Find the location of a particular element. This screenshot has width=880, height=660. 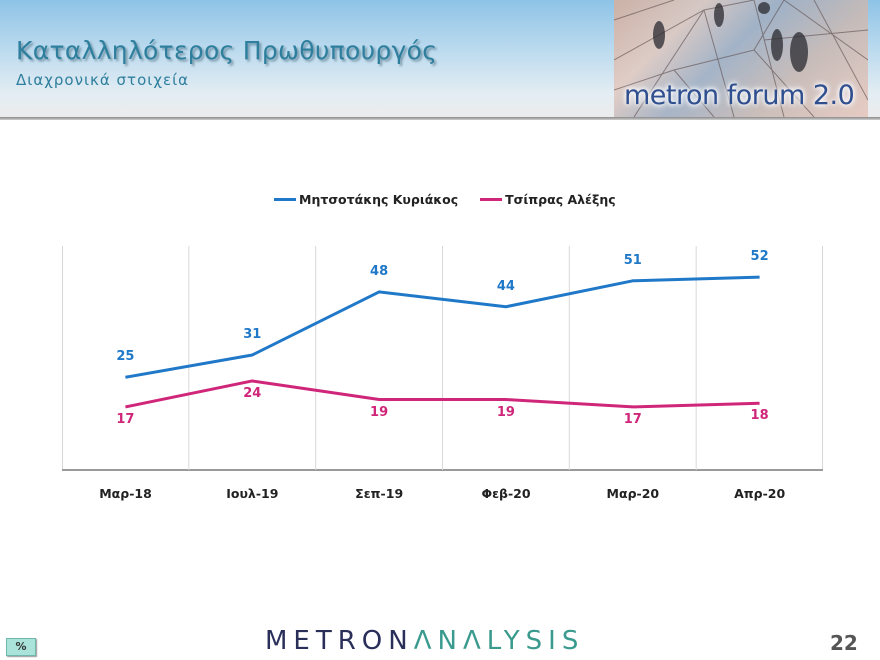

x-axis-label: Ιουλ-19 is located at coordinates (252, 493).